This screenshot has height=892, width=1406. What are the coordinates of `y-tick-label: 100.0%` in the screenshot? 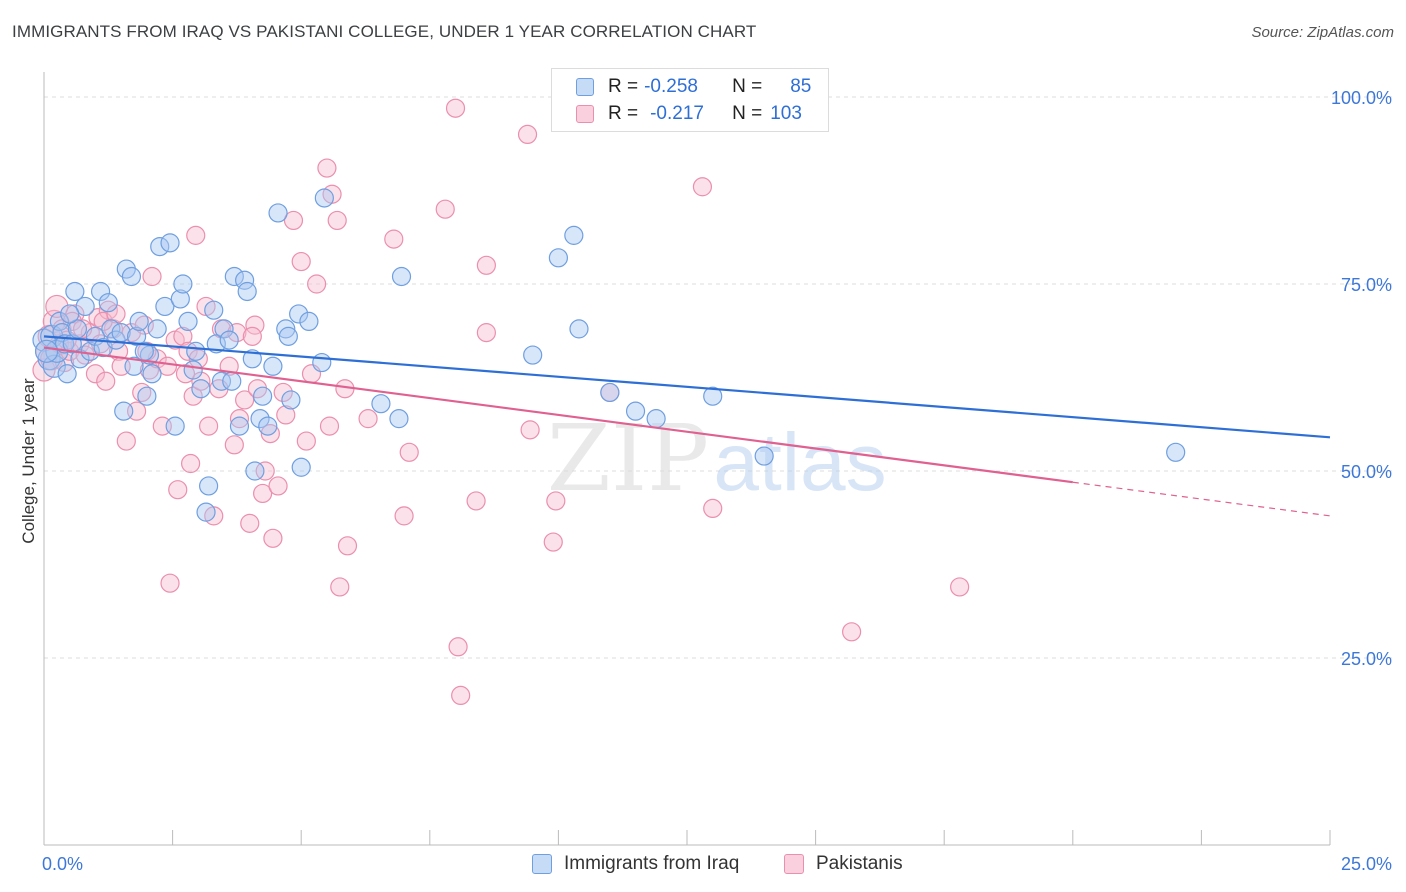 It's located at (1361, 98).